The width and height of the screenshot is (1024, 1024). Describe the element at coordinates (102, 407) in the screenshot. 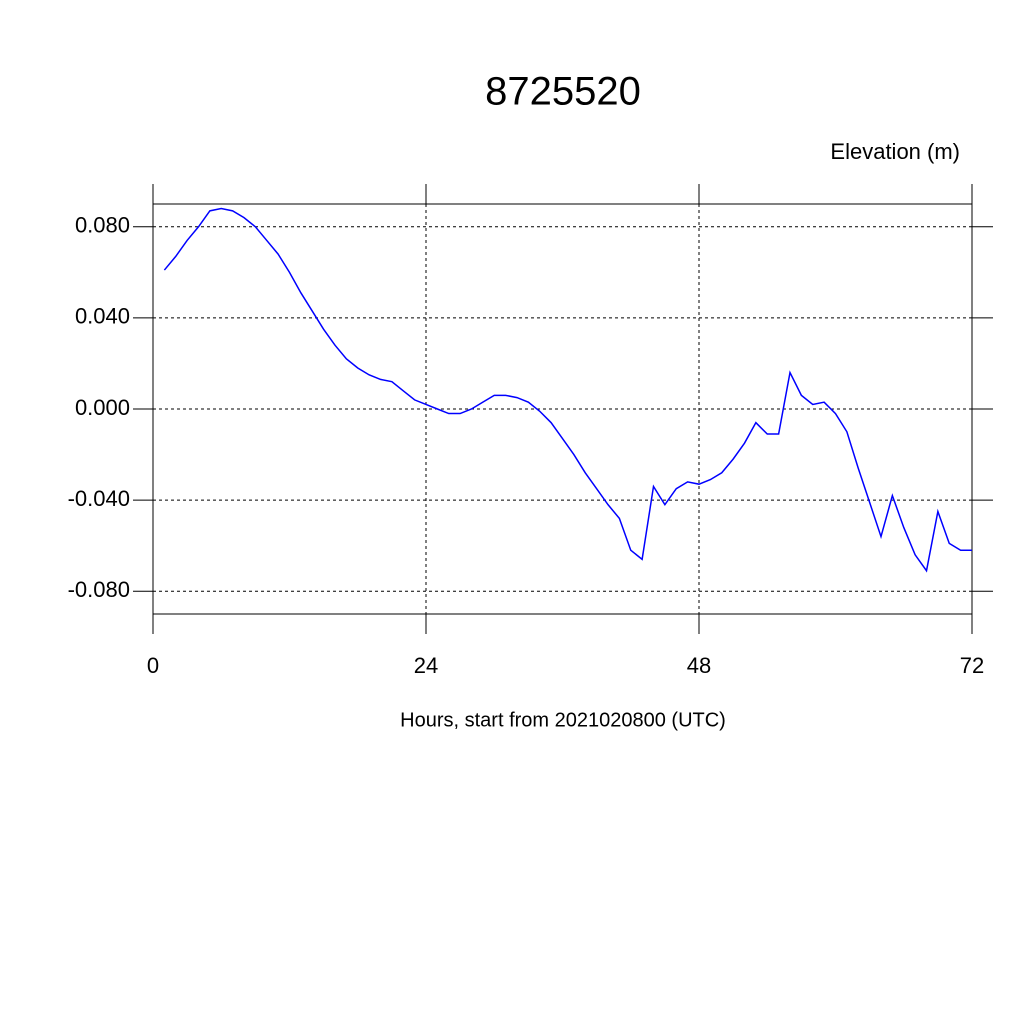

I see `y-tick-label: 0.000` at that location.